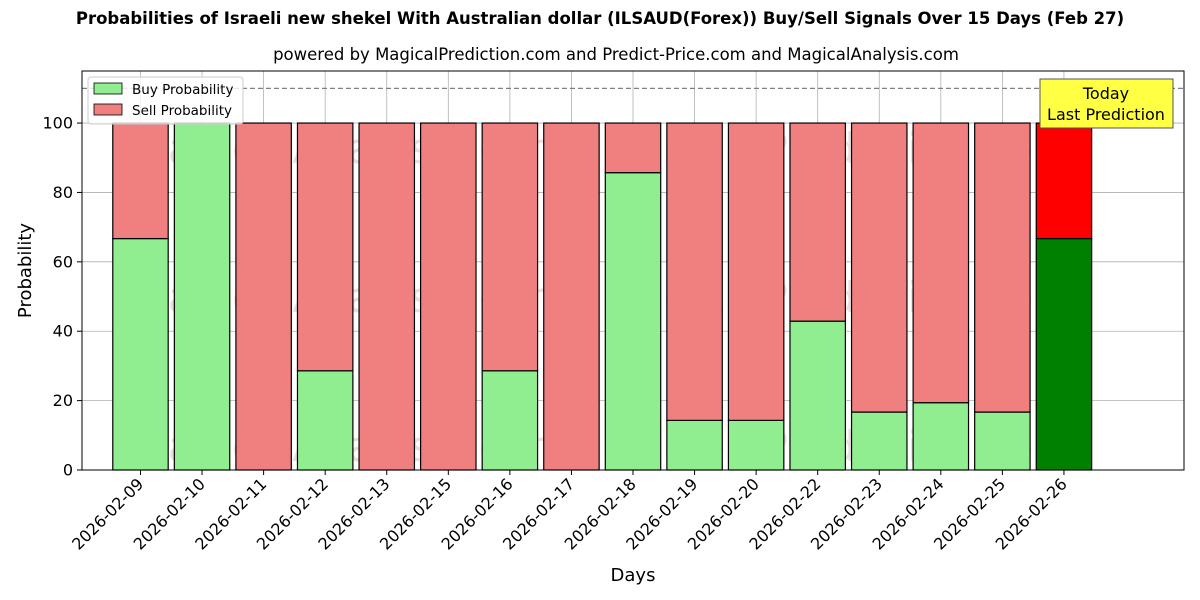  Describe the element at coordinates (62, 297) in the screenshot. I see `y-axis-ticks: 0 20 40 60 80 100` at that location.